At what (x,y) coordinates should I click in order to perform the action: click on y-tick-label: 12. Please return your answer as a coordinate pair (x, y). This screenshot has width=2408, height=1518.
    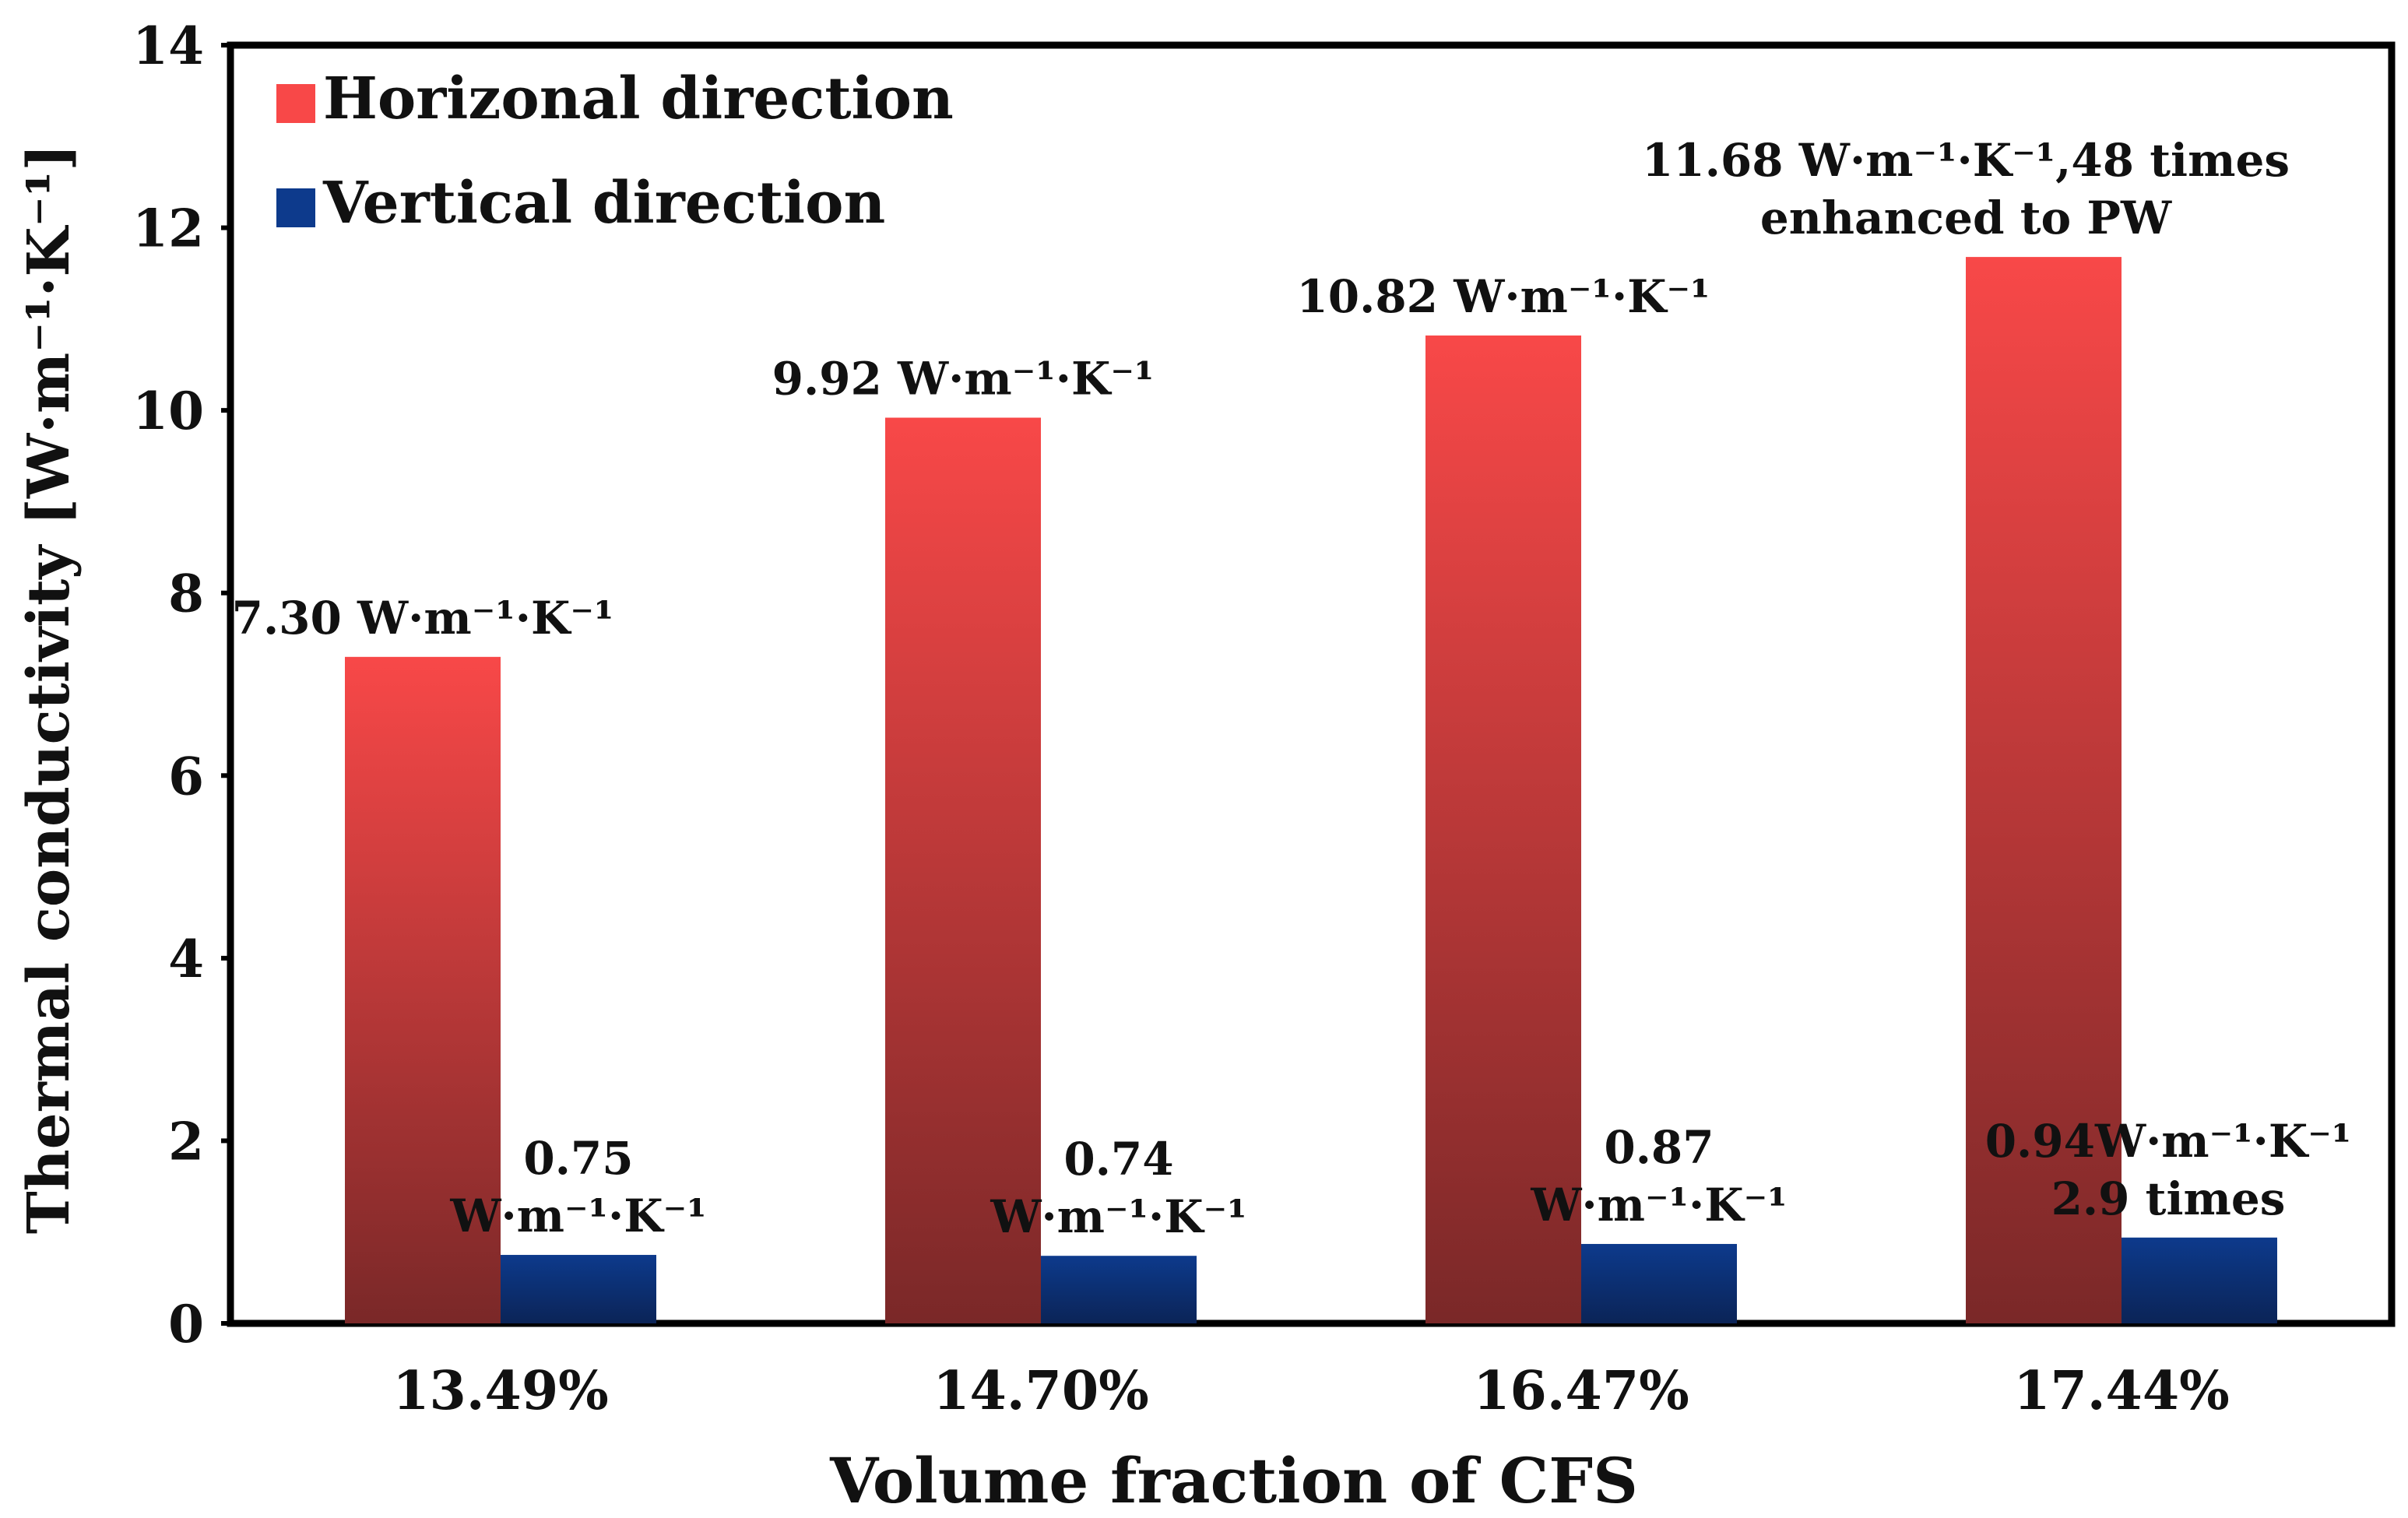
    Looking at the image, I should click on (168, 229).